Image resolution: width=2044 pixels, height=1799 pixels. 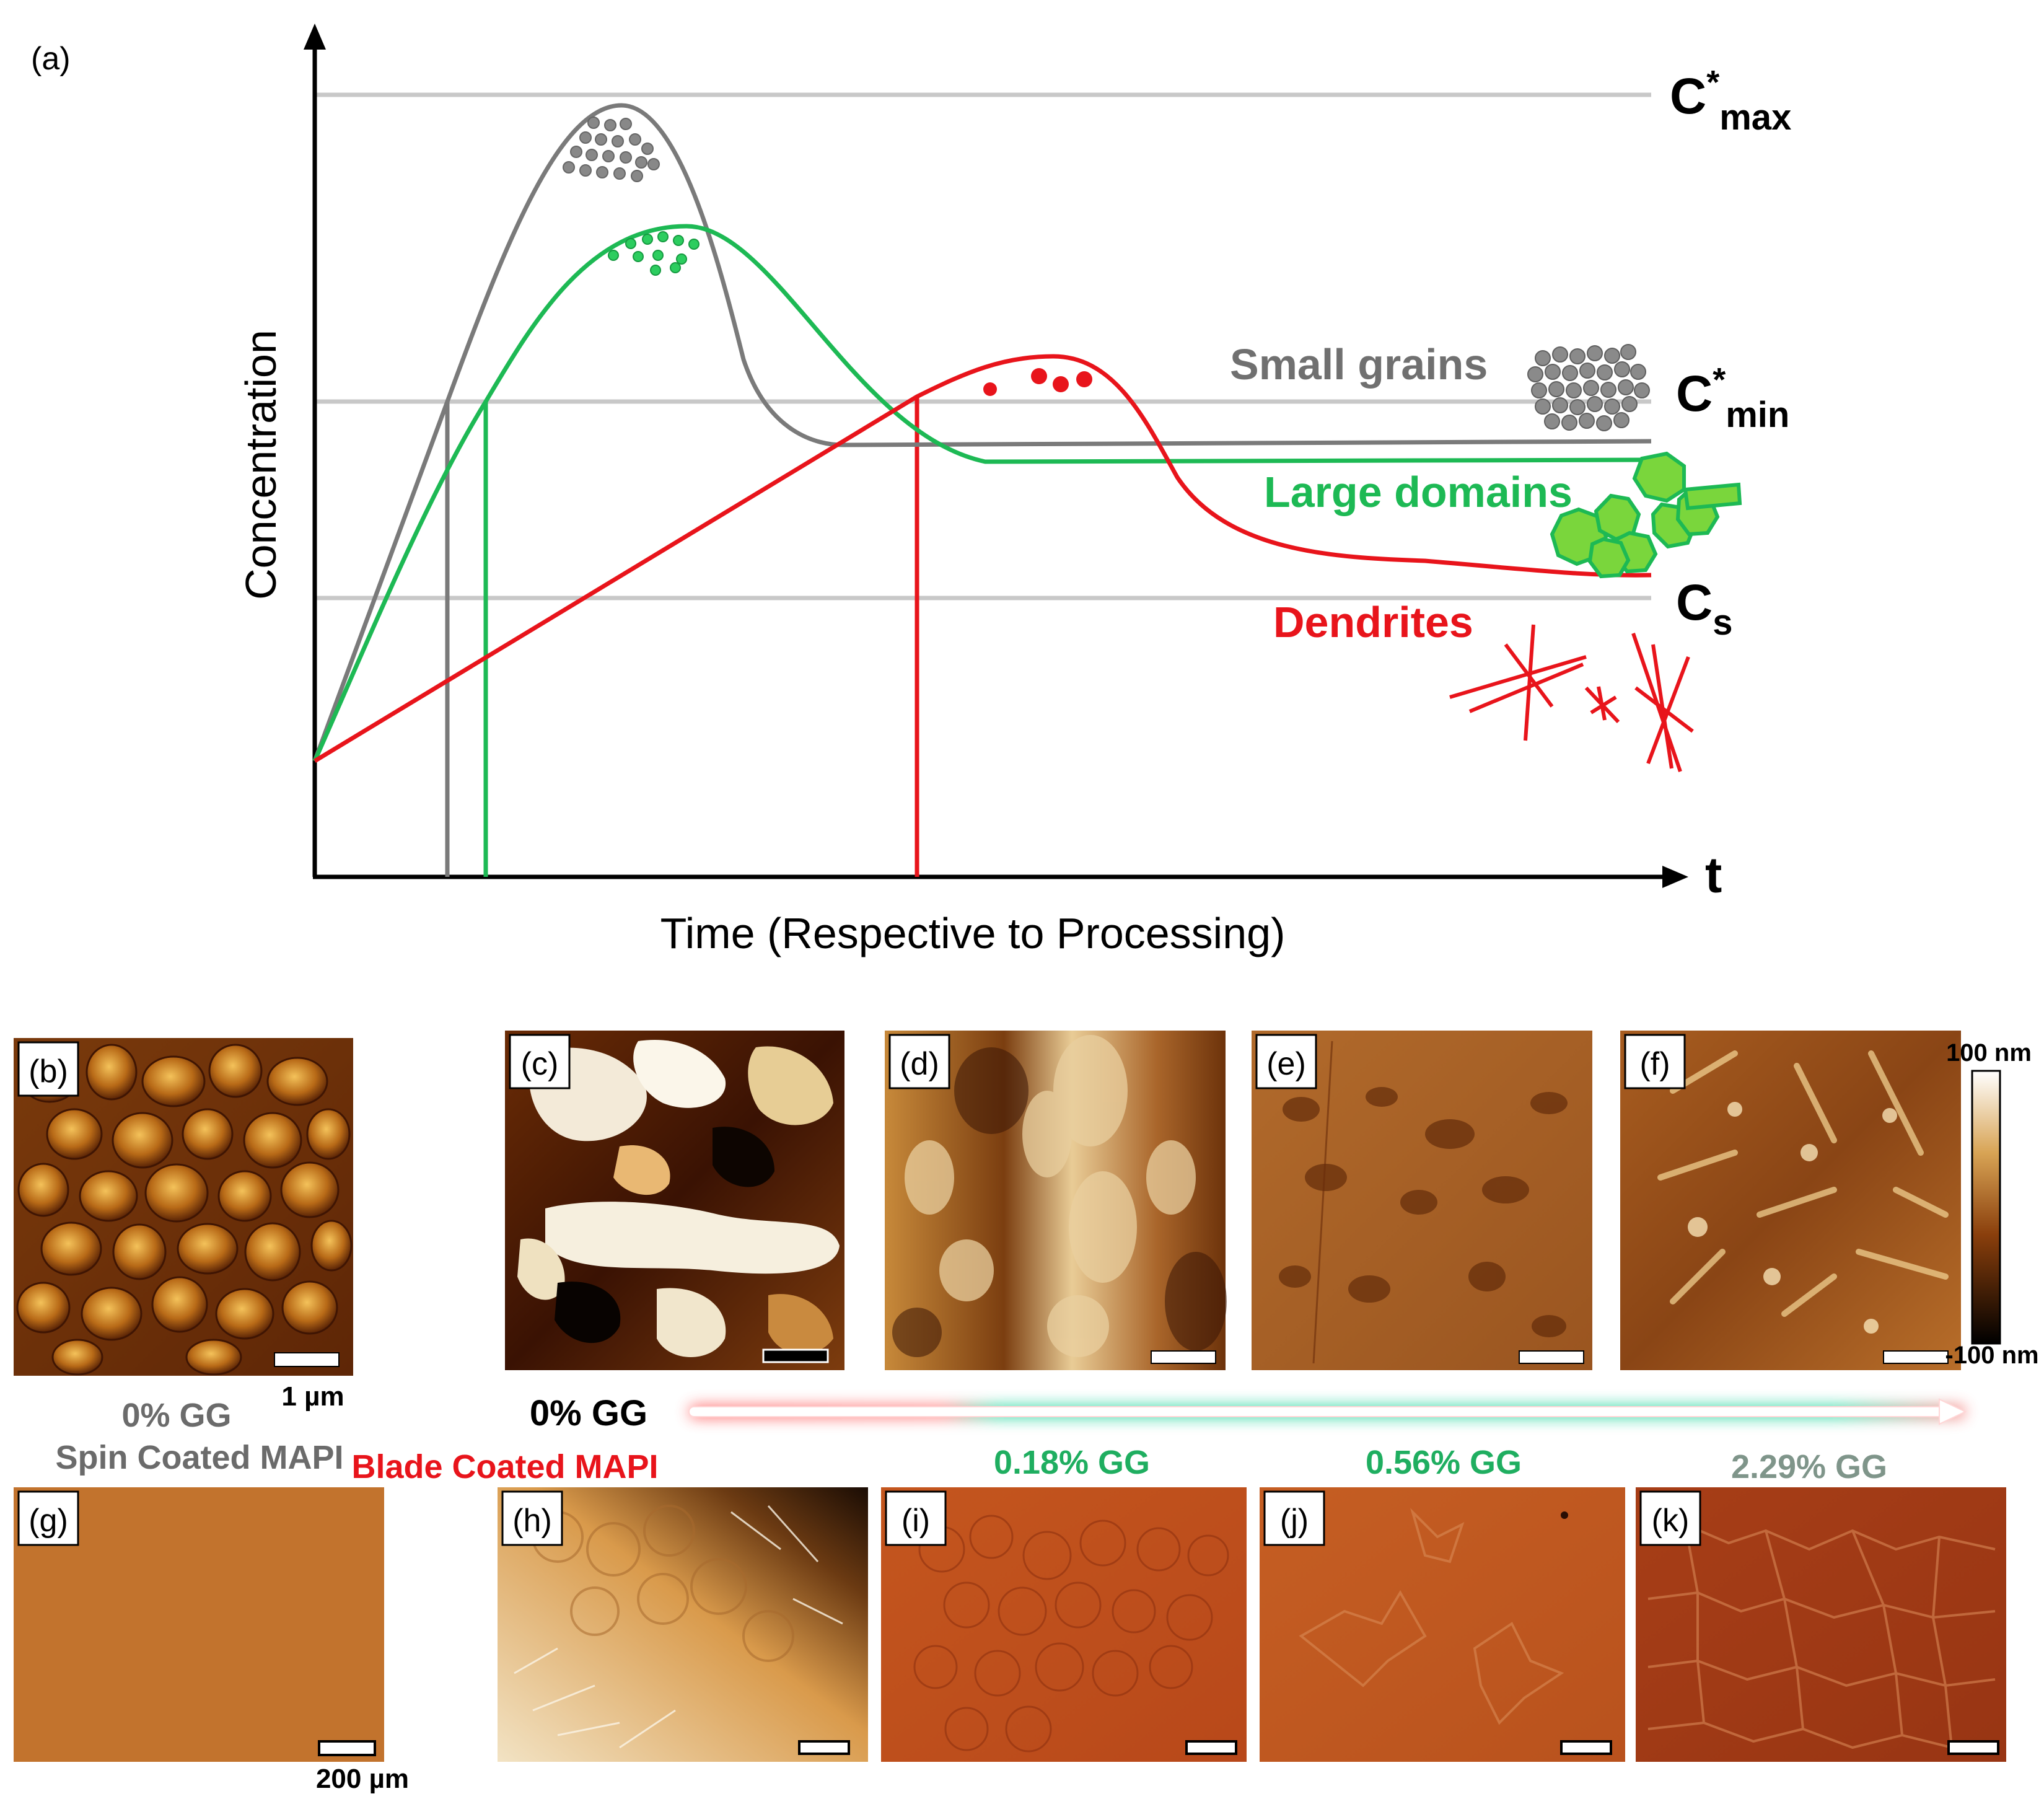 I want to click on afm-panel-d: (d), so click(x=1056, y=1200).